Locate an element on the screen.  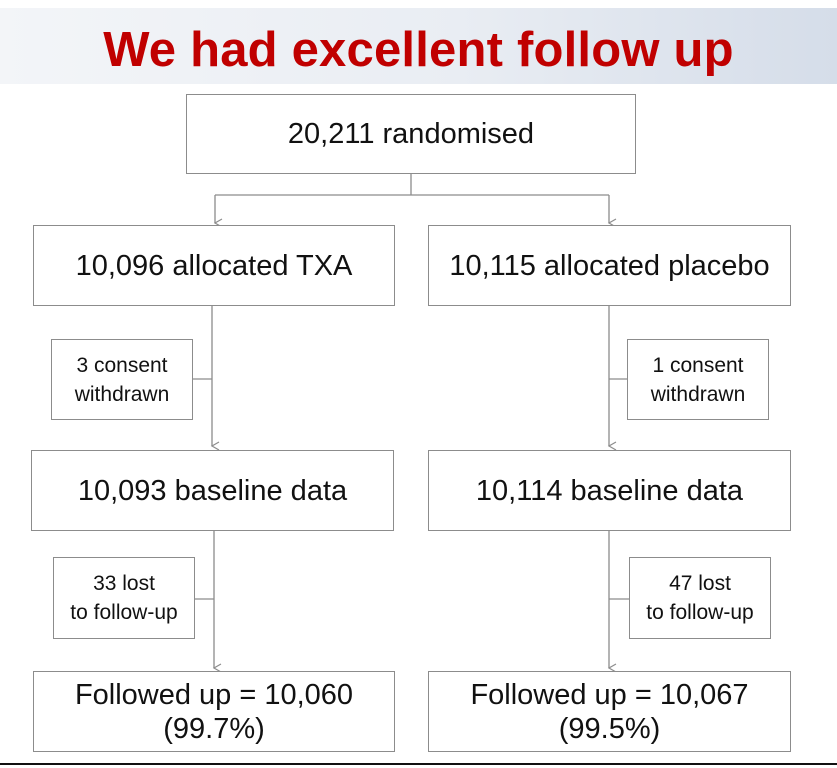
txa-allocated-box: 10,096 allocated TXA is located at coordinates (214, 265).